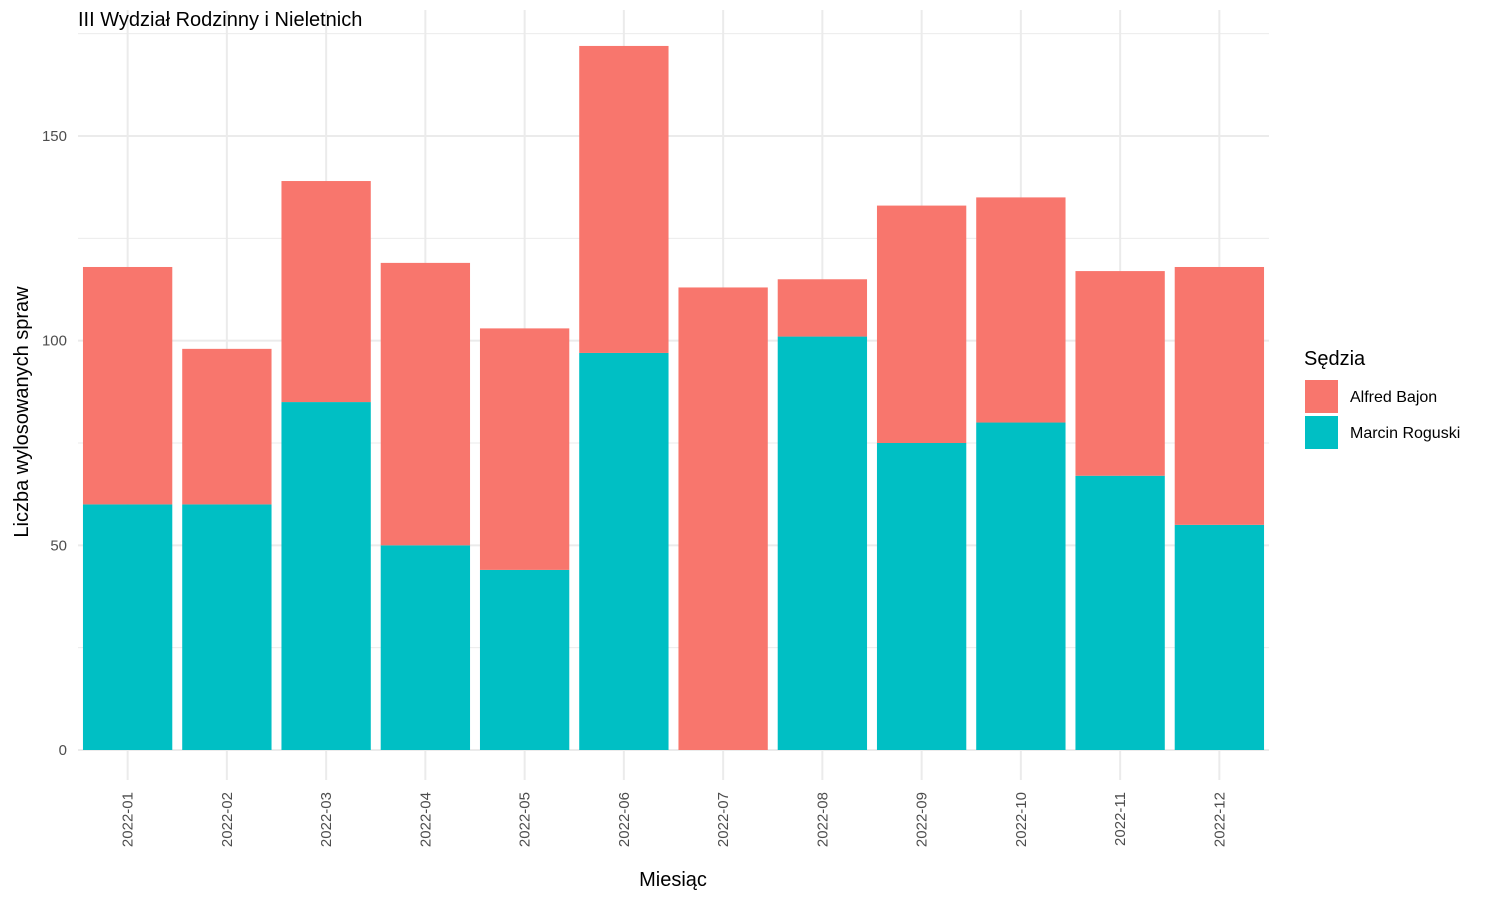 This screenshot has height=900, width=1500. I want to click on x-tick-label: 2022-04, so click(425, 819).